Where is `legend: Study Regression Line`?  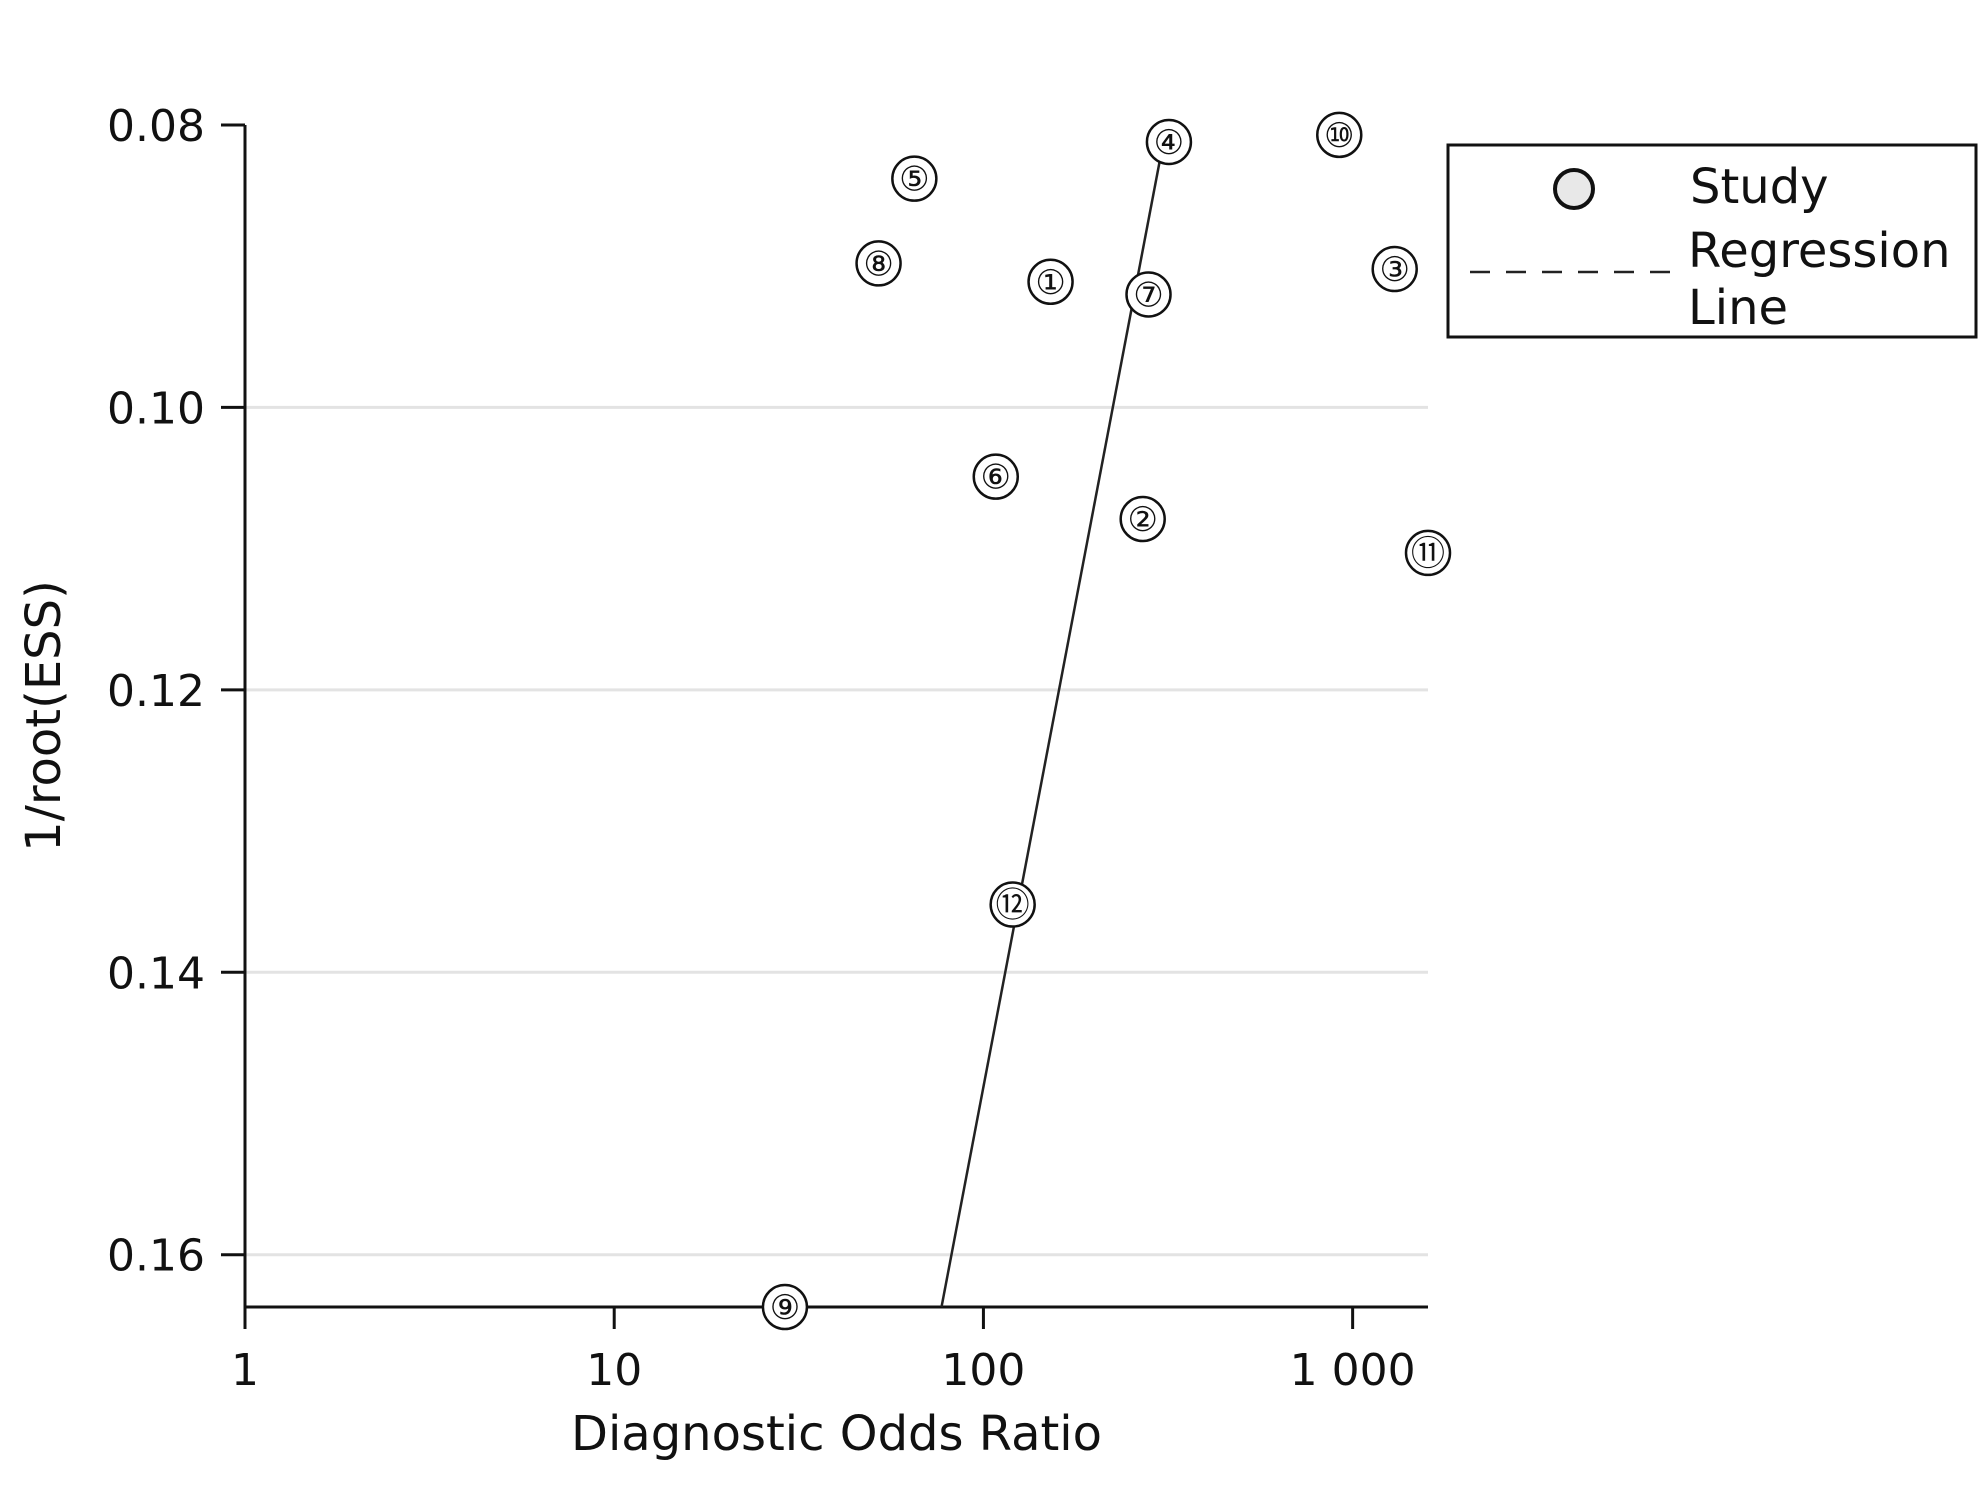 legend: Study Regression Line is located at coordinates (1712, 241).